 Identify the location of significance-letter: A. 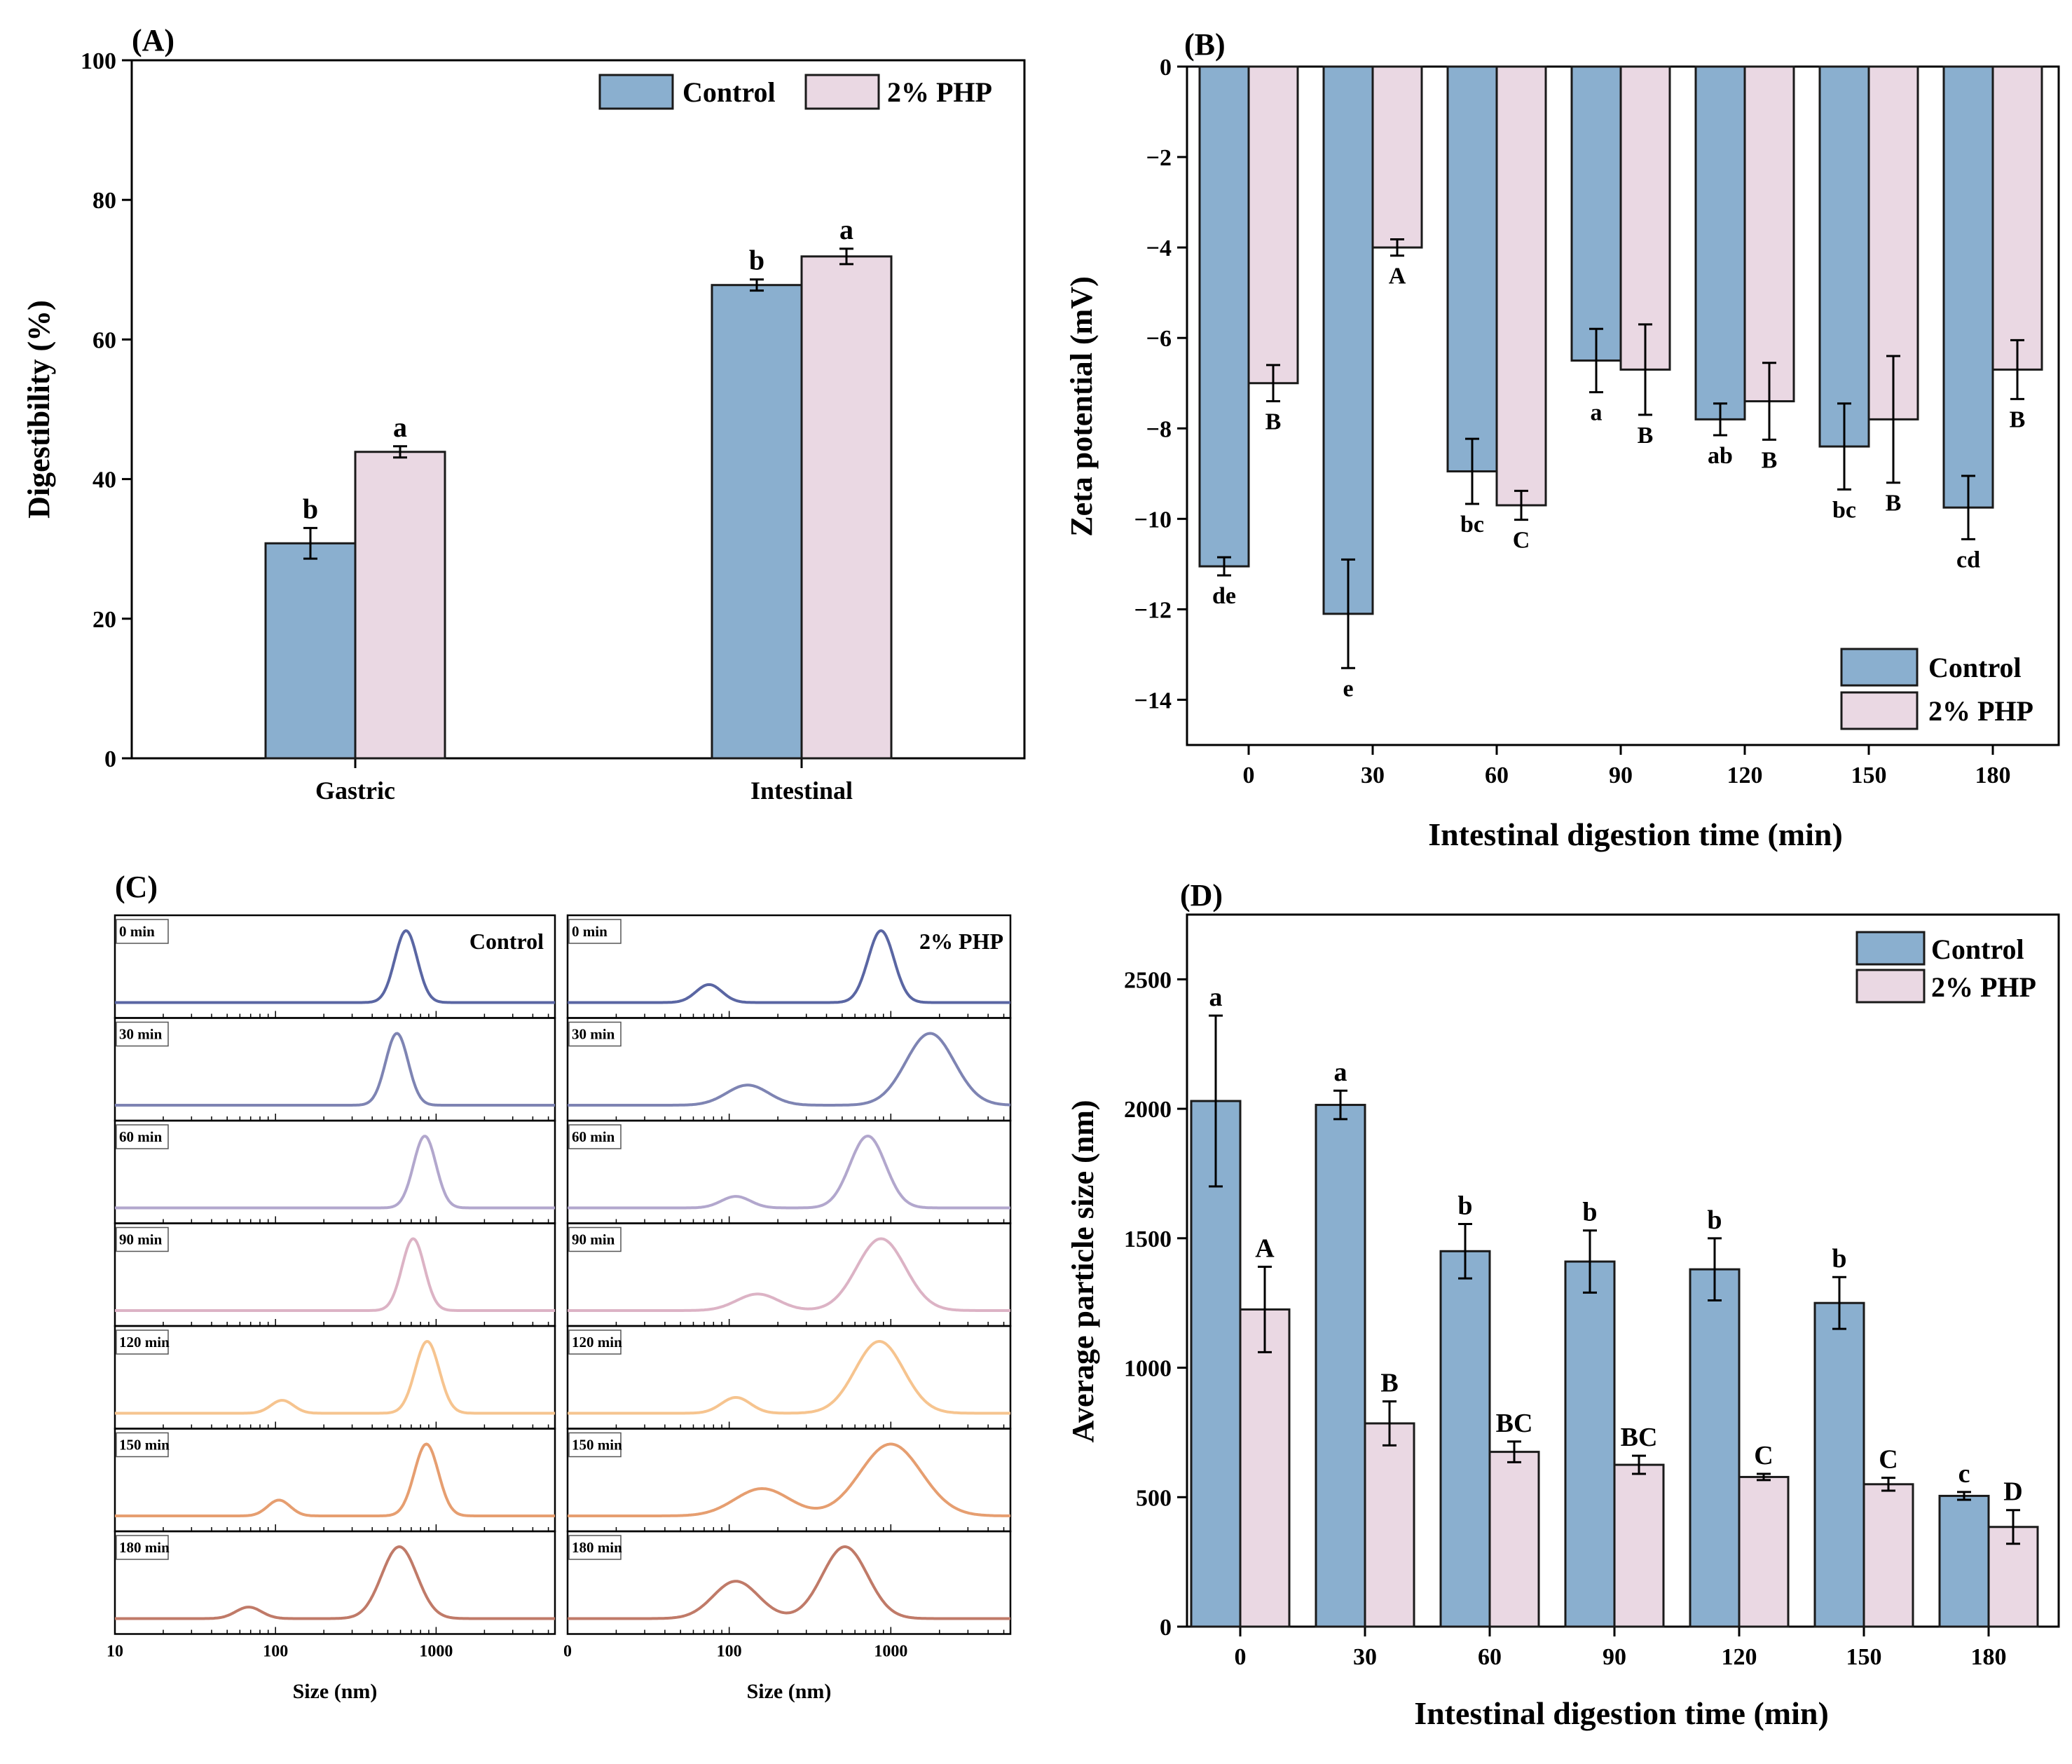
(1265, 1248).